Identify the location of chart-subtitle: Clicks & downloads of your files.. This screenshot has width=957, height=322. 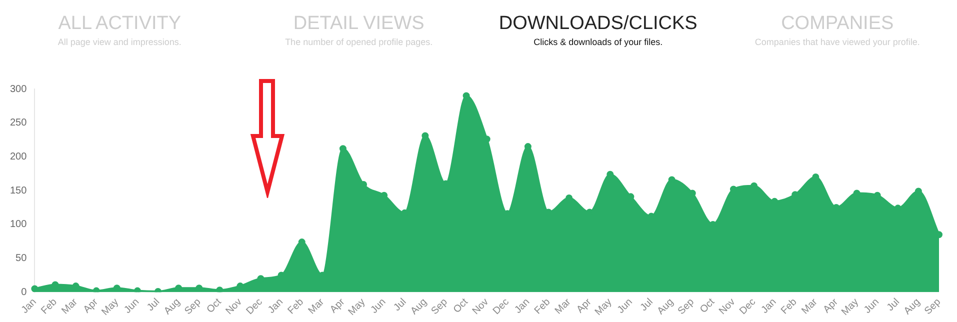
(598, 42).